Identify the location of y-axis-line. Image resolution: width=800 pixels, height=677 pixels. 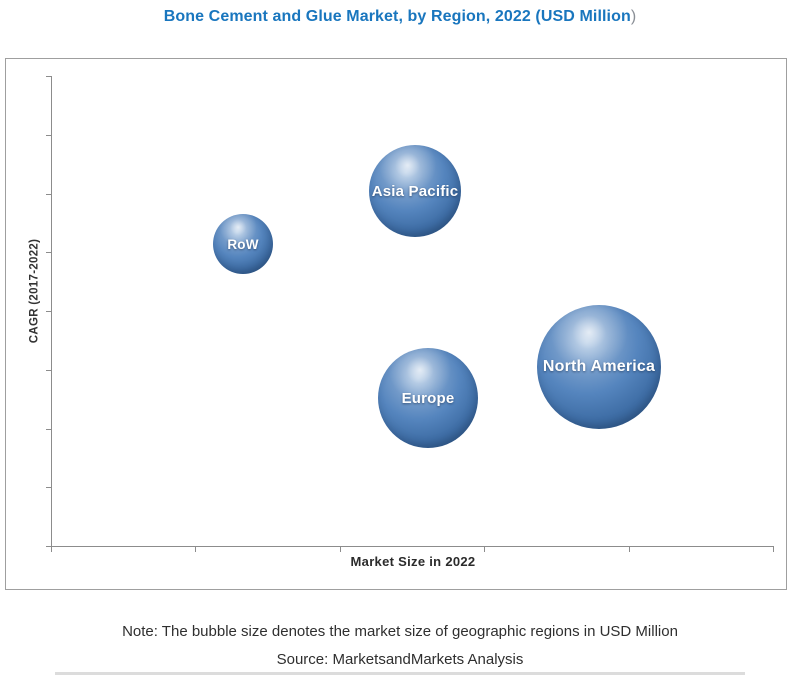
(51, 311).